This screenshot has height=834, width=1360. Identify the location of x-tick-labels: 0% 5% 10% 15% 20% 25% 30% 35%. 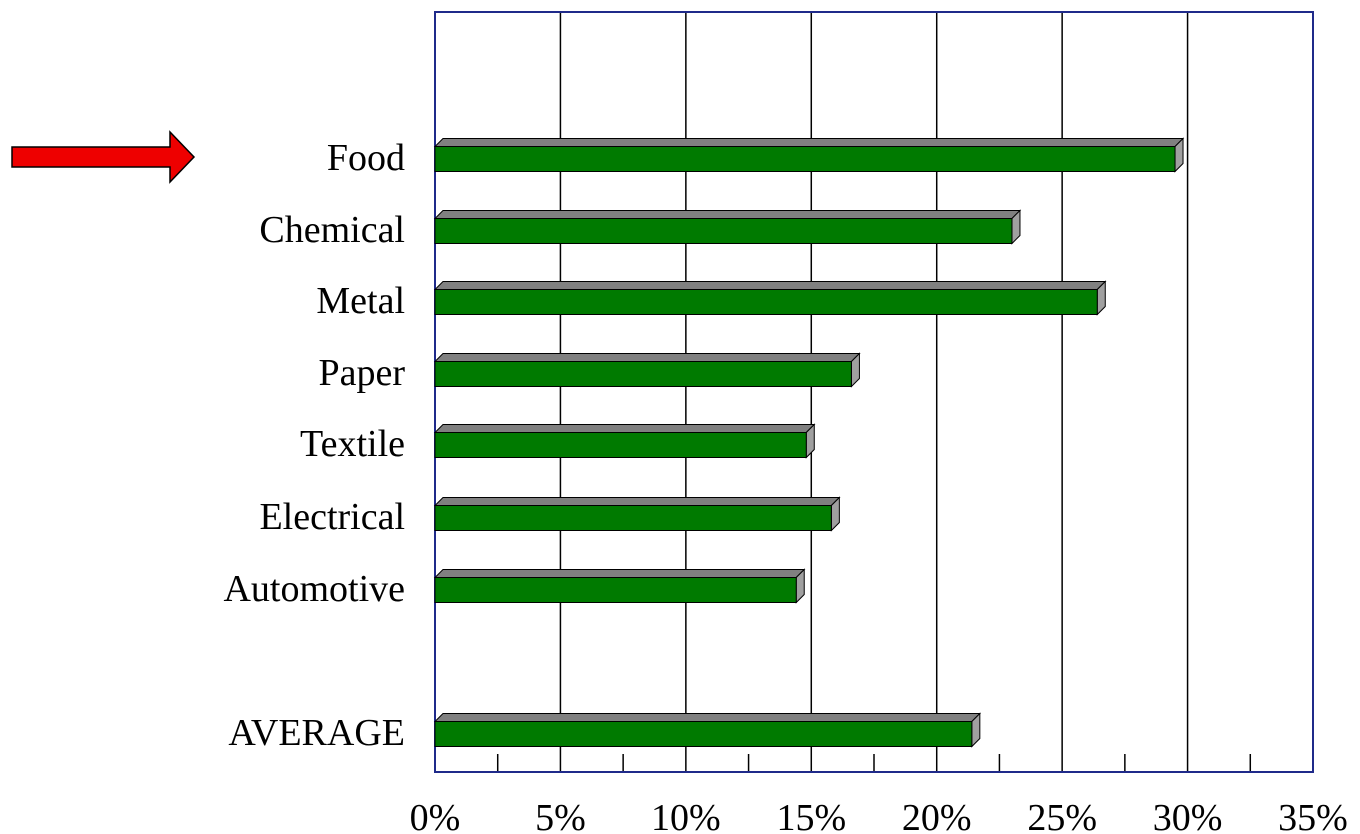
(879, 815).